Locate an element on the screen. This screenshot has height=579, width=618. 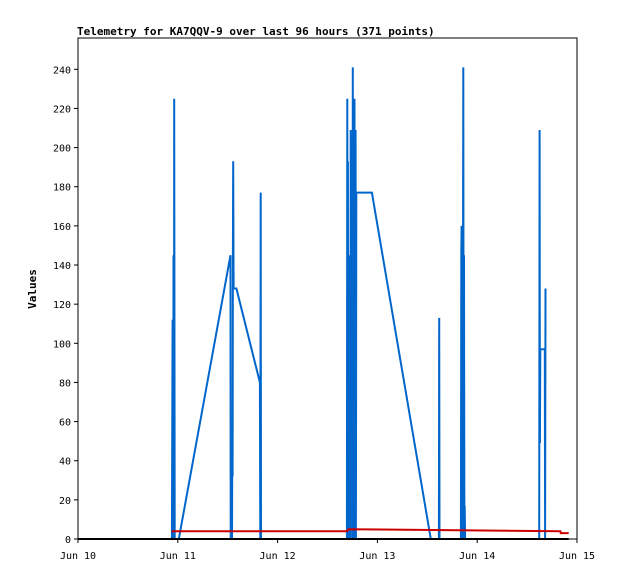
x-tick-label: Jun 12 is located at coordinates (278, 556).